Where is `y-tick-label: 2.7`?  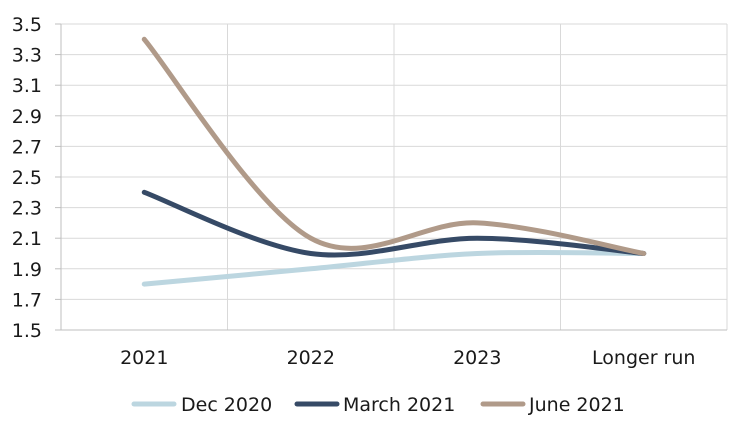
y-tick-label: 2.7 is located at coordinates (27, 147).